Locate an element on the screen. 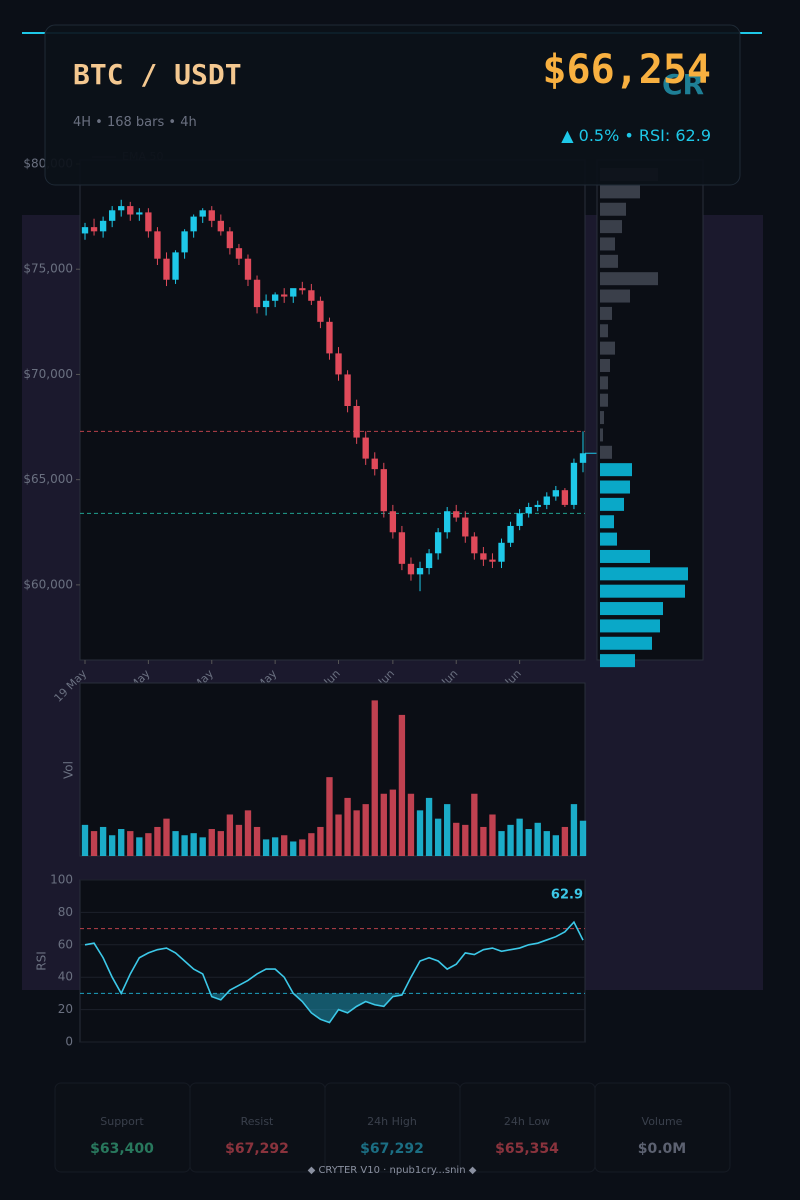 The image size is (800, 1200). meta-item: 4h is located at coordinates (188, 122).